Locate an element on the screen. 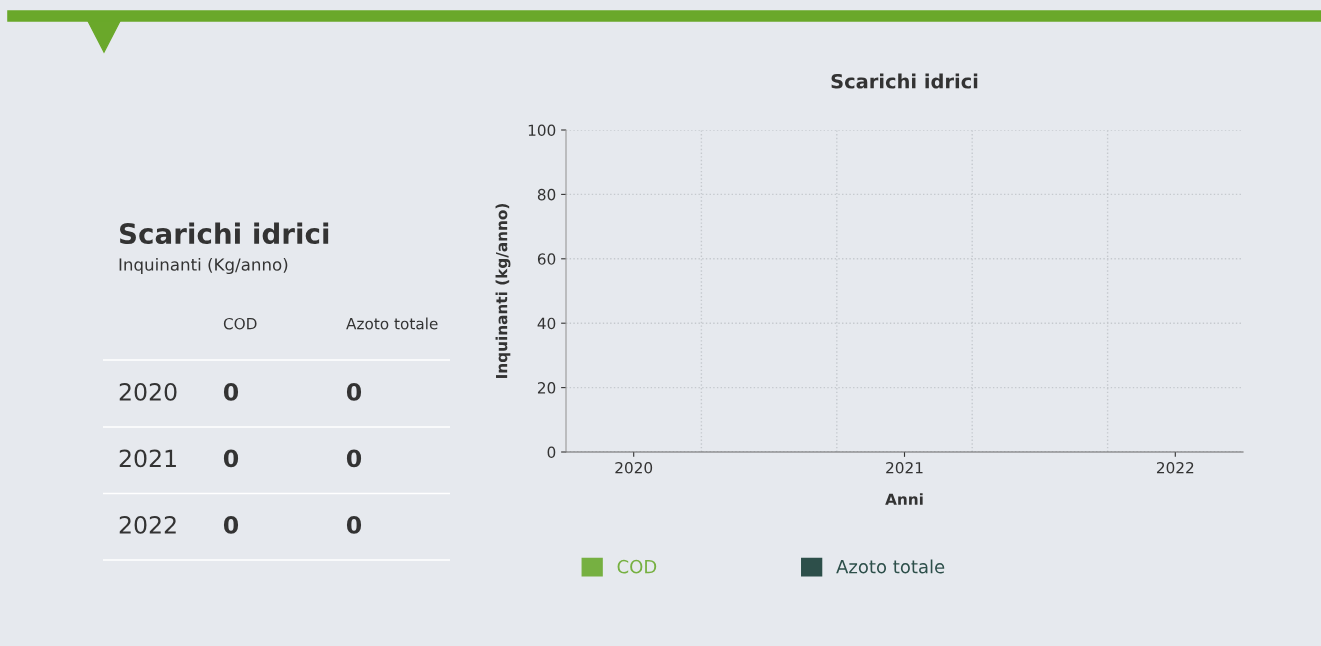 This screenshot has width=1321, height=646. y-tick-label: 40 is located at coordinates (546, 323).